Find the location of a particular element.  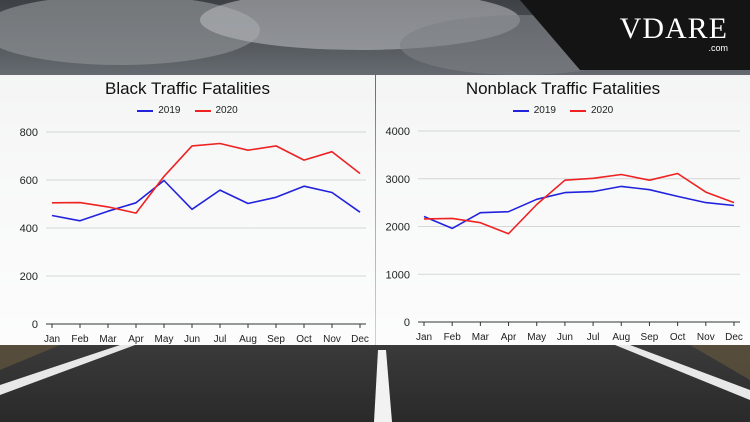

y-tick-label: 200 is located at coordinates (29, 277).